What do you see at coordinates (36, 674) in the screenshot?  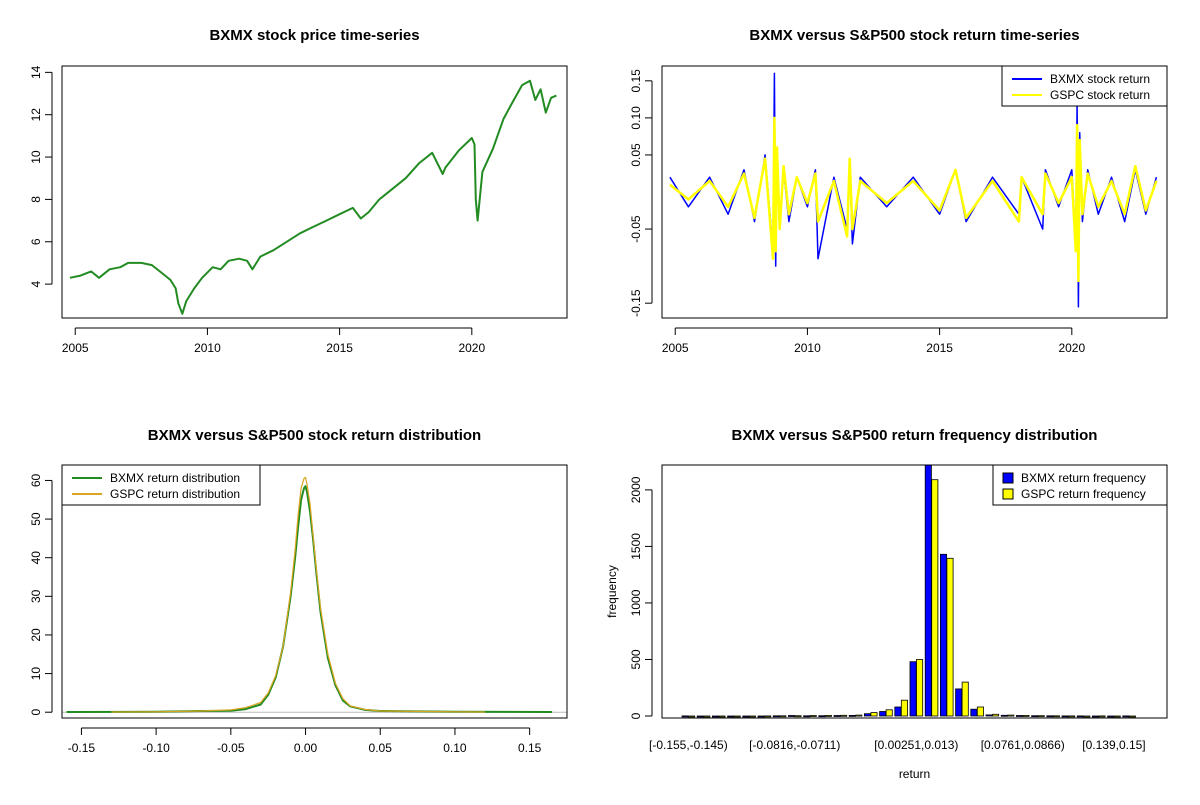 I see `y-tick-label-density: 10` at bounding box center [36, 674].